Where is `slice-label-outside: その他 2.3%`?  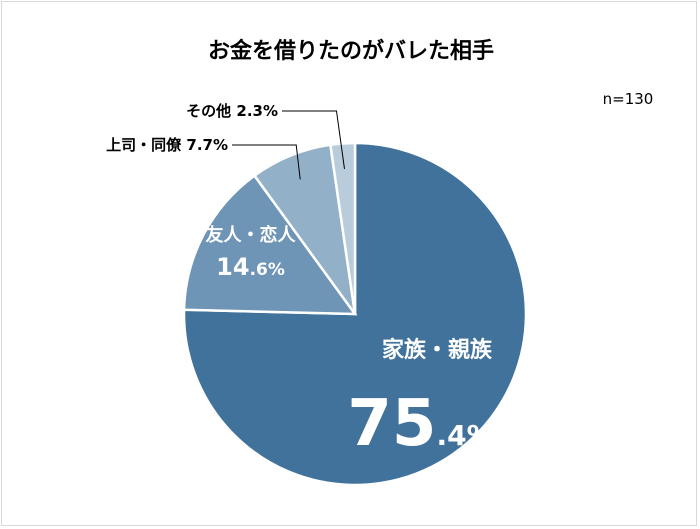
slice-label-outside: その他 2.3% is located at coordinates (232, 111).